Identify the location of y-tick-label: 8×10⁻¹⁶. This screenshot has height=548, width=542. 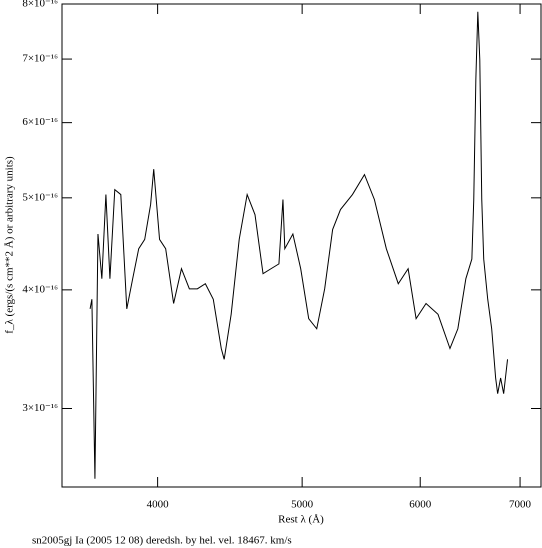
(40, 5).